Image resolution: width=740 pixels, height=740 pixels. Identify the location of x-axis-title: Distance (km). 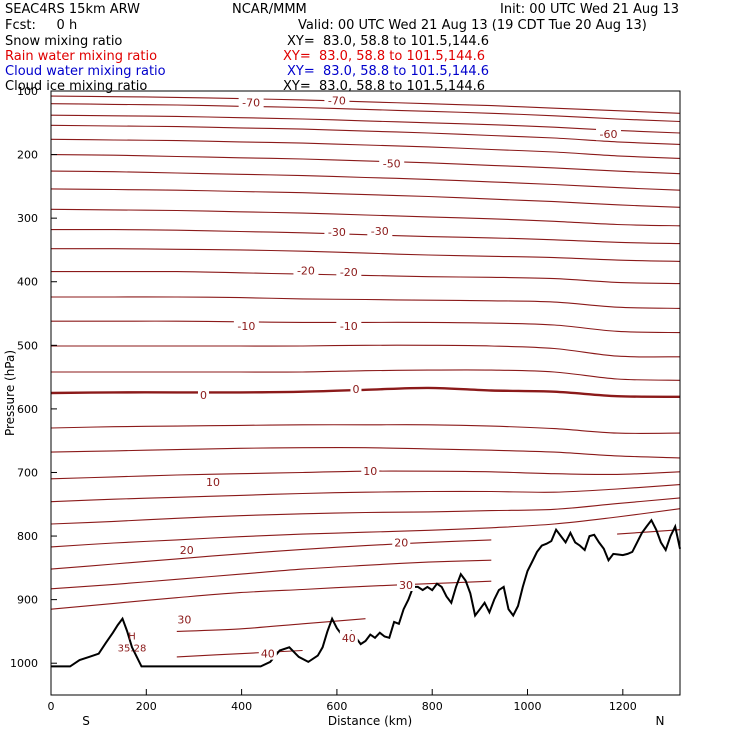
(370, 721).